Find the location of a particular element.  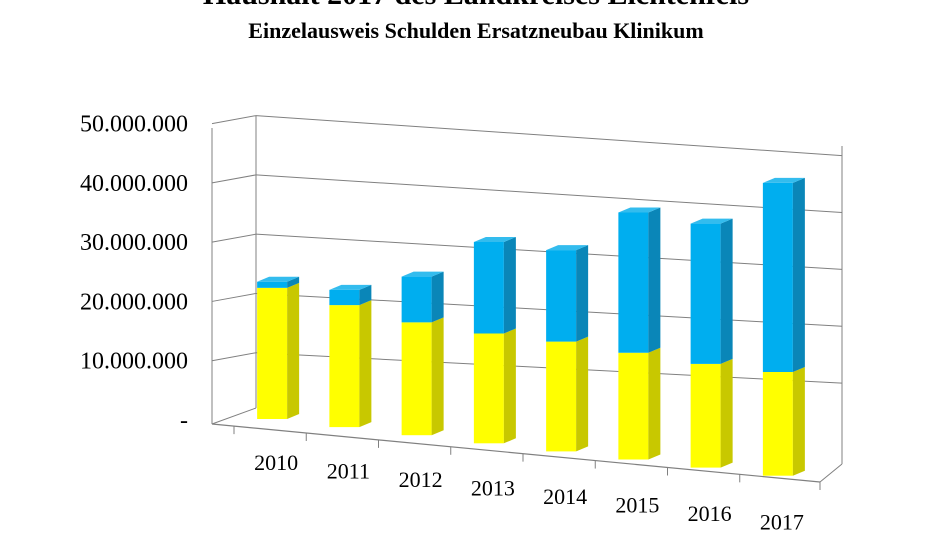

bar-2011-series0-side is located at coordinates (365, 364).